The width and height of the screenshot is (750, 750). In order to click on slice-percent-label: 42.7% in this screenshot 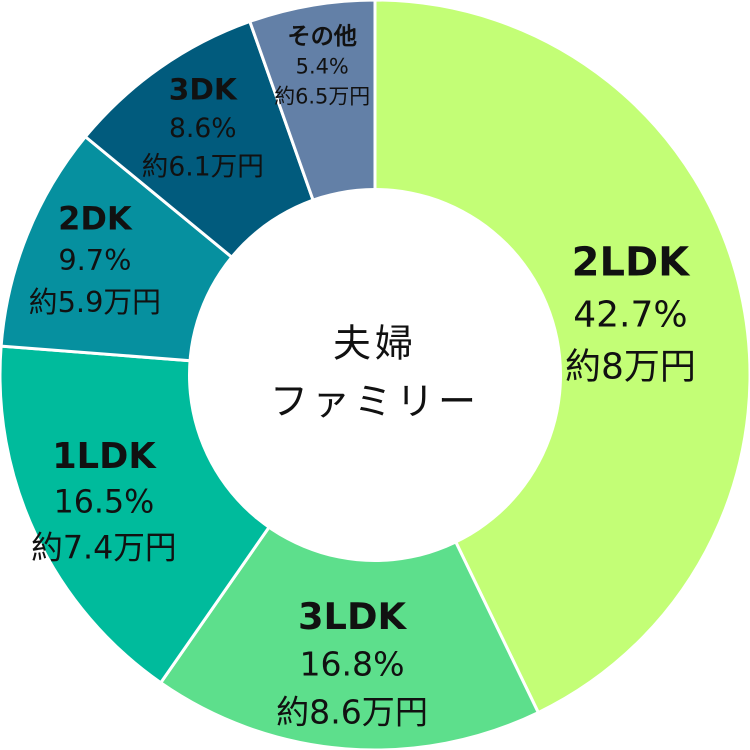, I will do `click(630, 315)`.